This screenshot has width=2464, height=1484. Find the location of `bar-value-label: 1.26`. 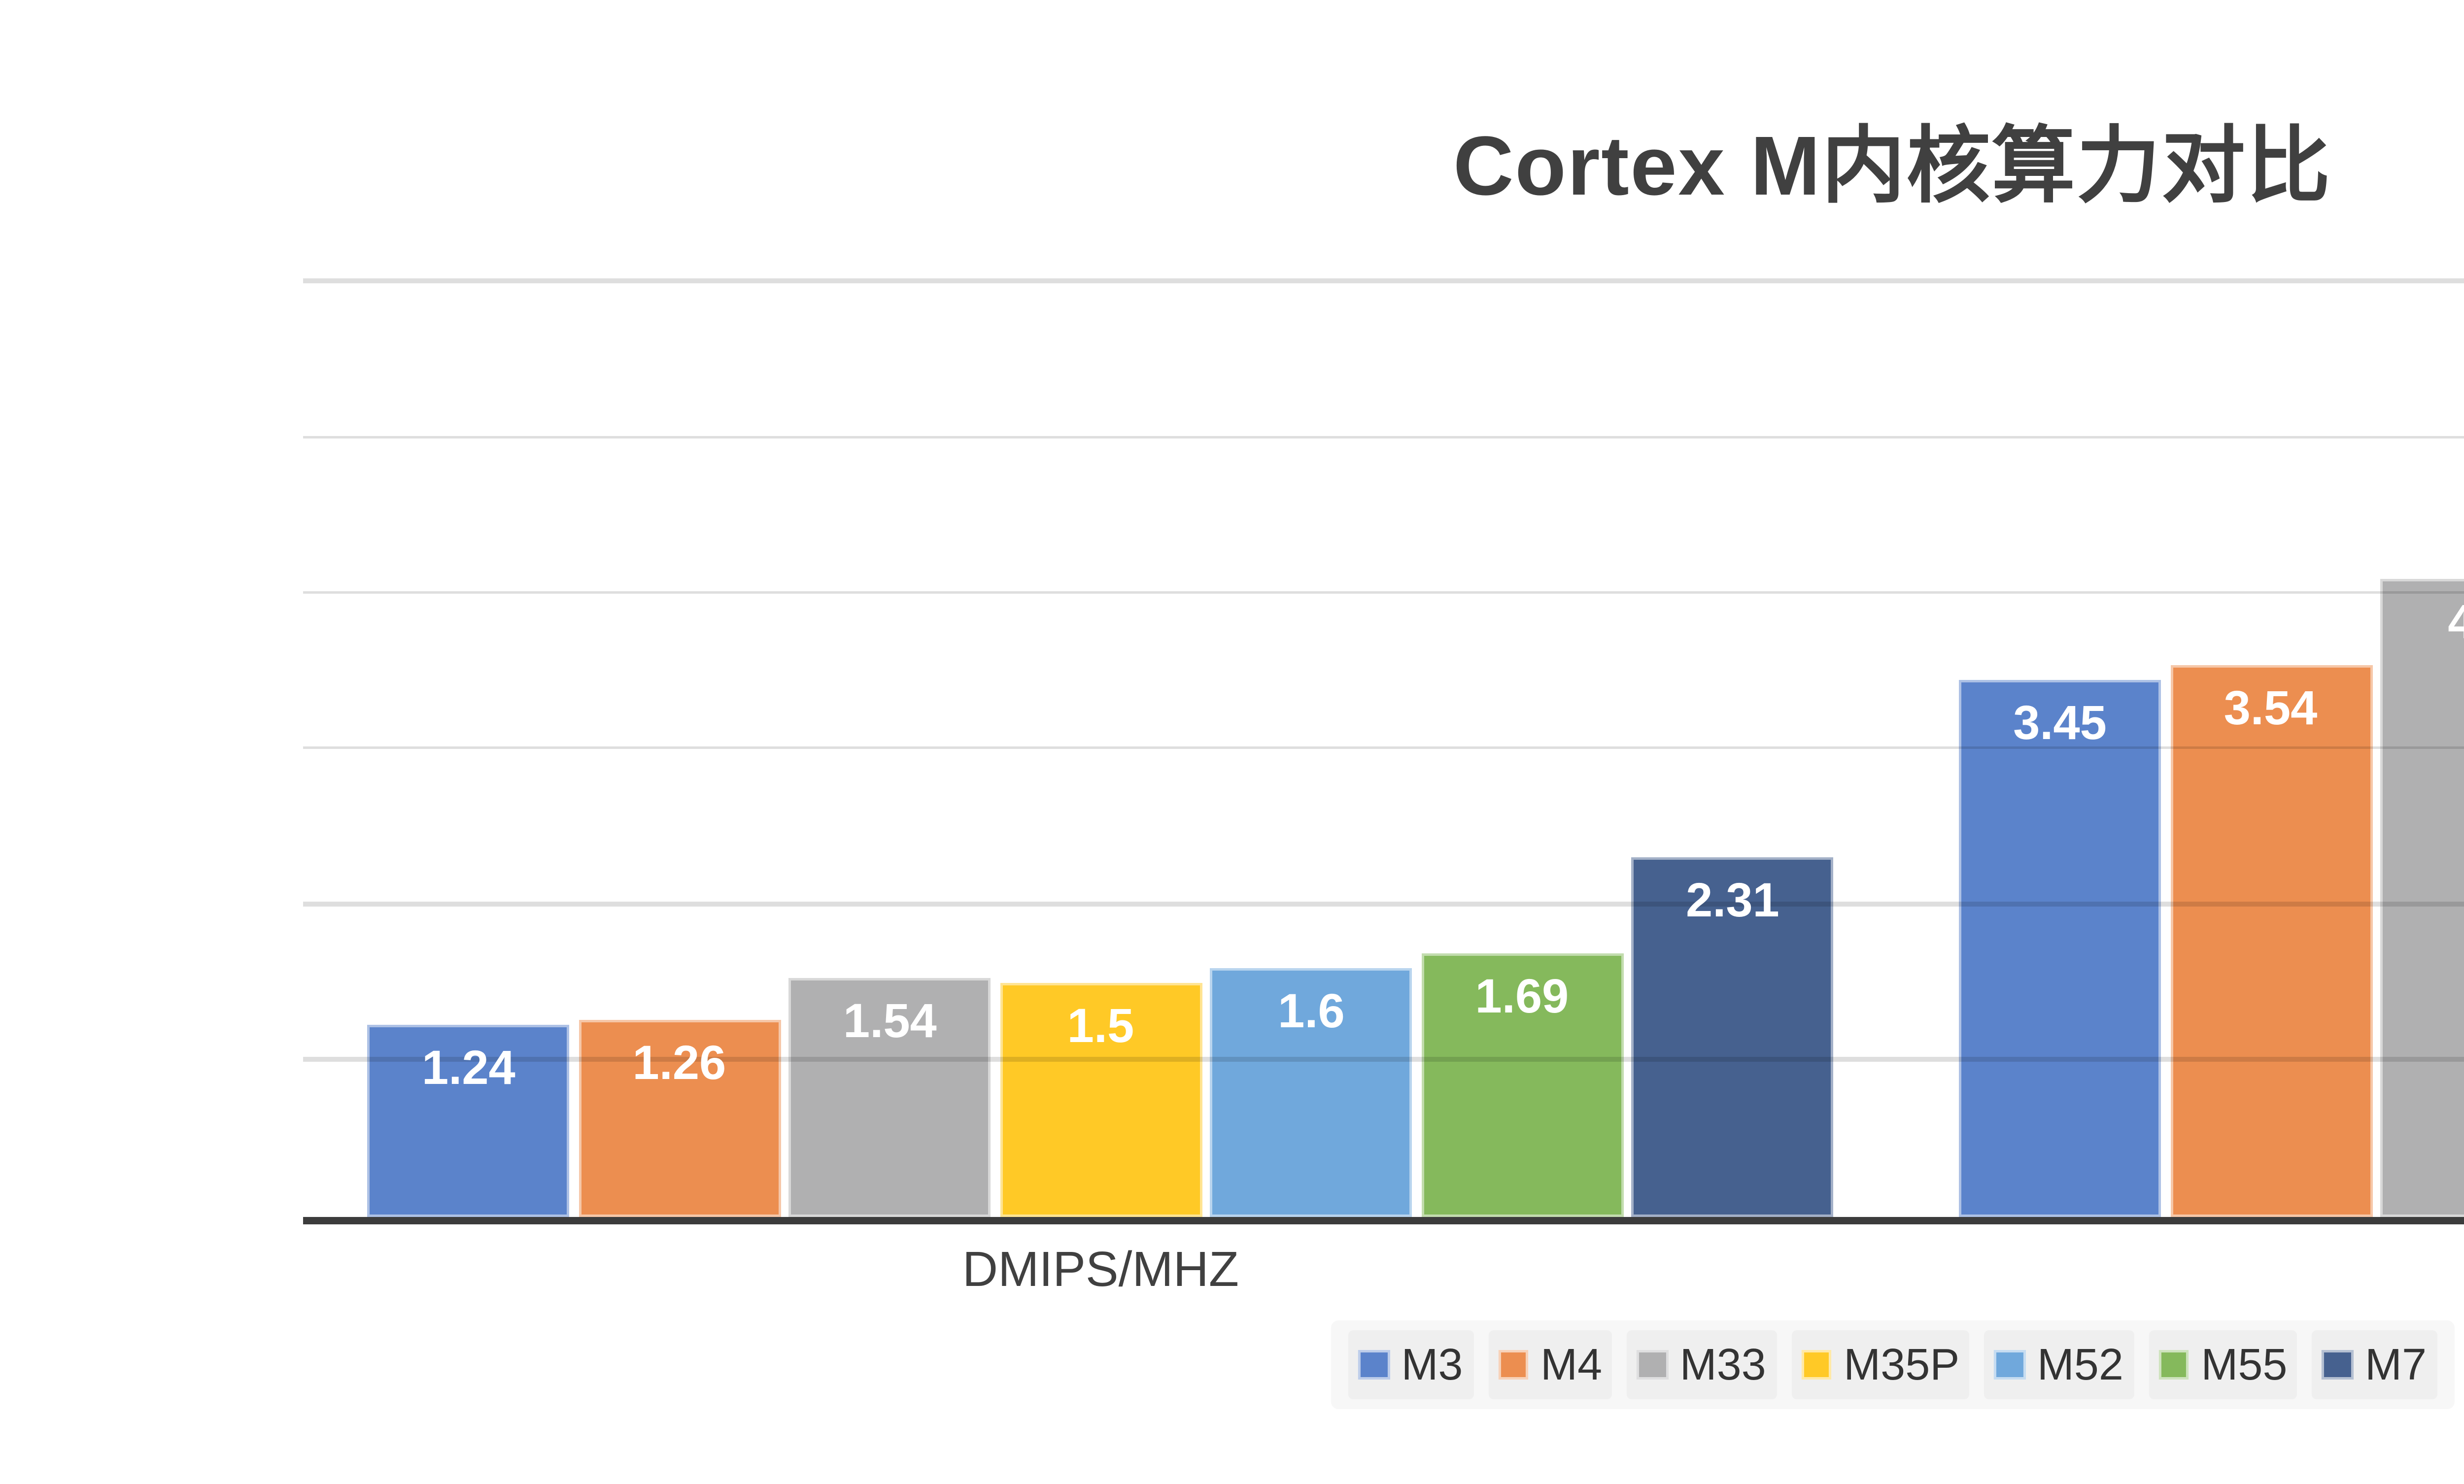

bar-value-label: 1.26 is located at coordinates (679, 1065).